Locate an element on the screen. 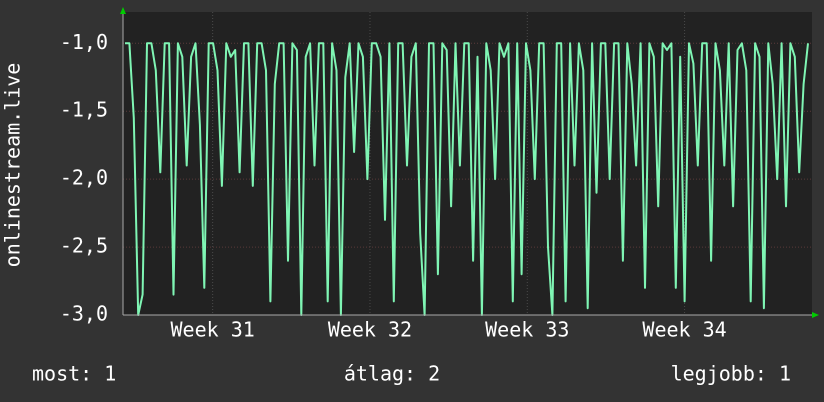 The width and height of the screenshot is (824, 402). x-tick-label: Week 34 is located at coordinates (684, 330).